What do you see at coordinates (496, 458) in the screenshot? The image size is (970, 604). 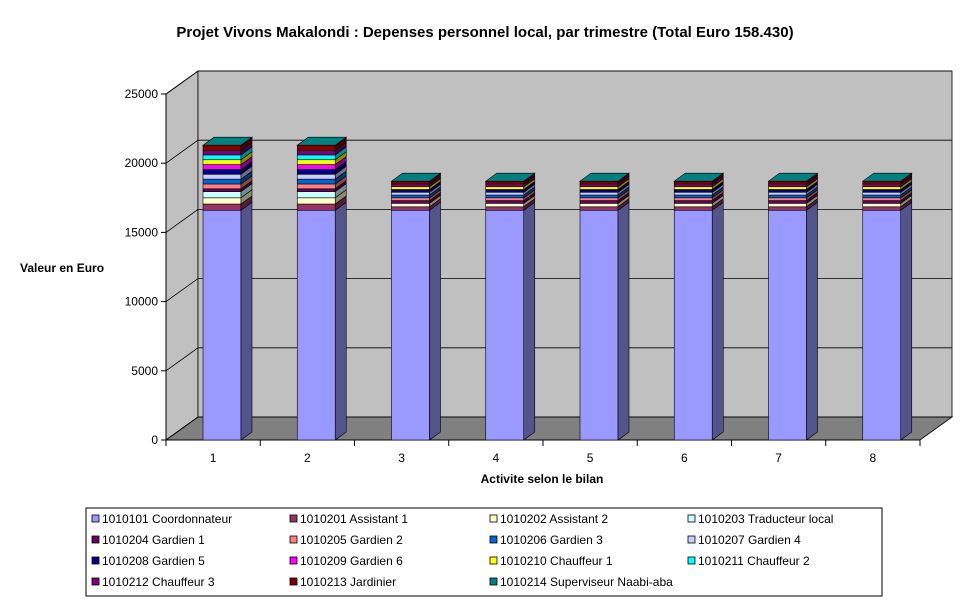 I see `x-tick-label: 4` at bounding box center [496, 458].